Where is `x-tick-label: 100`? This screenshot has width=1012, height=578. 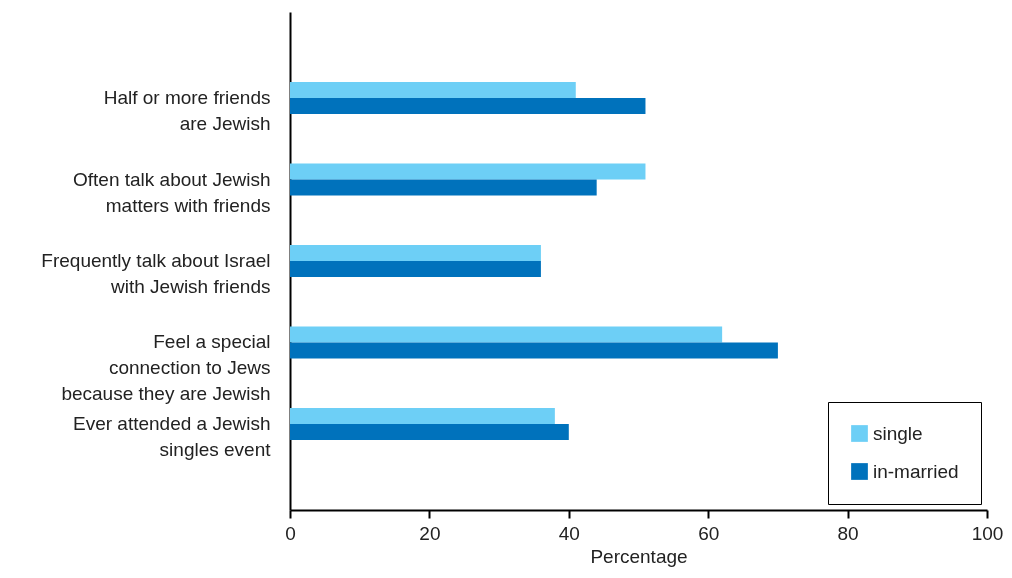
x-tick-label: 100 is located at coordinates (987, 533).